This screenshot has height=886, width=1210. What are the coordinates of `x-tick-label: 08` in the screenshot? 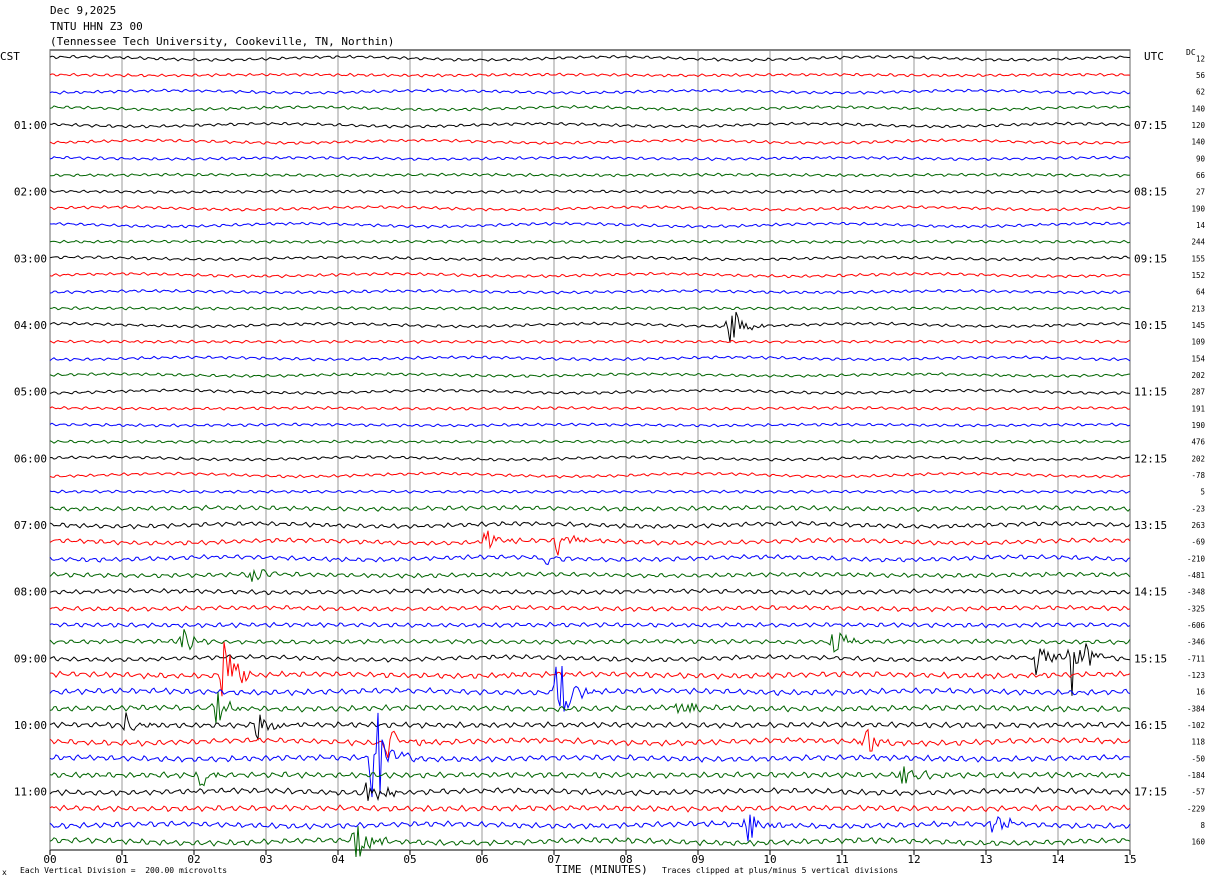 It's located at (625, 859).